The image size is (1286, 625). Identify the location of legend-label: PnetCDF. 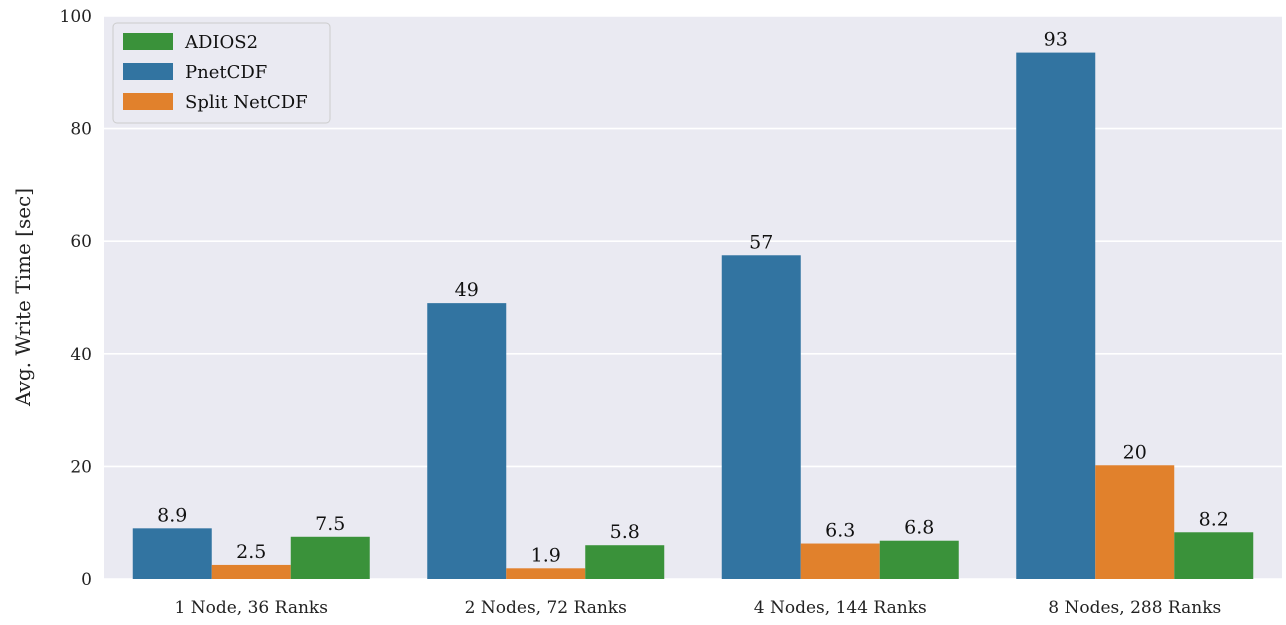
(226, 72).